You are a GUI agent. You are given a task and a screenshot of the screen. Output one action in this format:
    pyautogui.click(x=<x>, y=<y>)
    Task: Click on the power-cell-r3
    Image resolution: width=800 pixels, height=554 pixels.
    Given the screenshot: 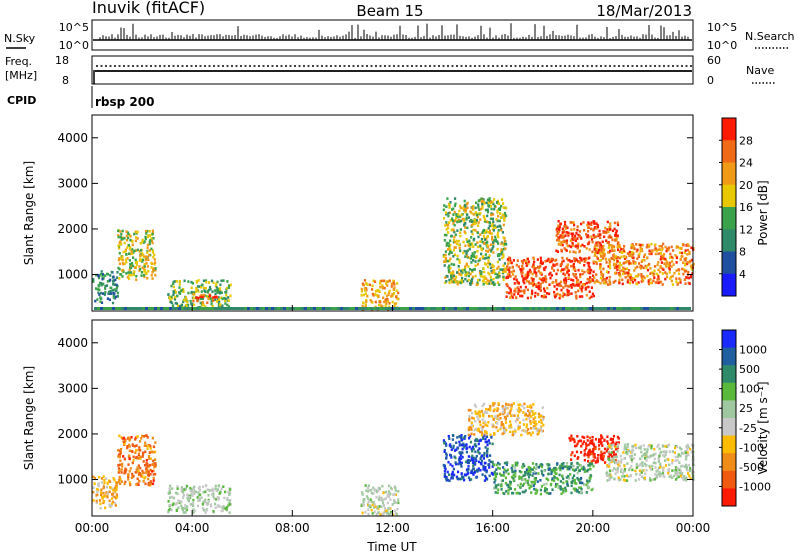 What is the action you would take?
    pyautogui.click(x=210, y=296)
    